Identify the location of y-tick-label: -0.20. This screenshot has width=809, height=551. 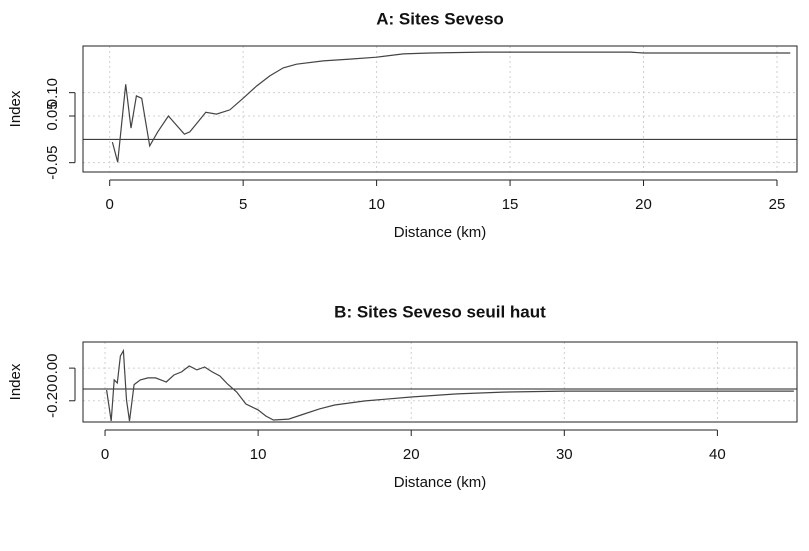
(52, 401).